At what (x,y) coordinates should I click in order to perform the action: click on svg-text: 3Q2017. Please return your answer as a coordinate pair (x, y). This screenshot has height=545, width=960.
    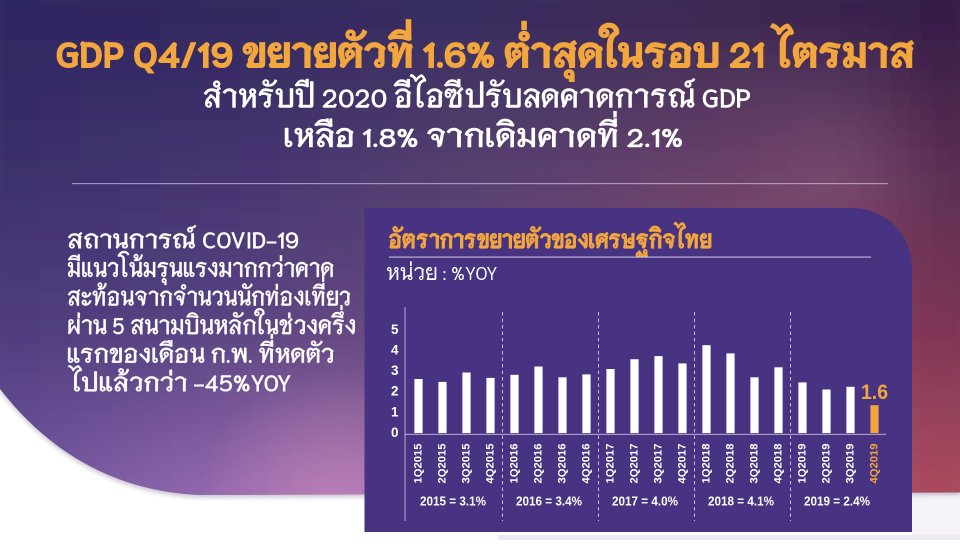
    Looking at the image, I should click on (659, 464).